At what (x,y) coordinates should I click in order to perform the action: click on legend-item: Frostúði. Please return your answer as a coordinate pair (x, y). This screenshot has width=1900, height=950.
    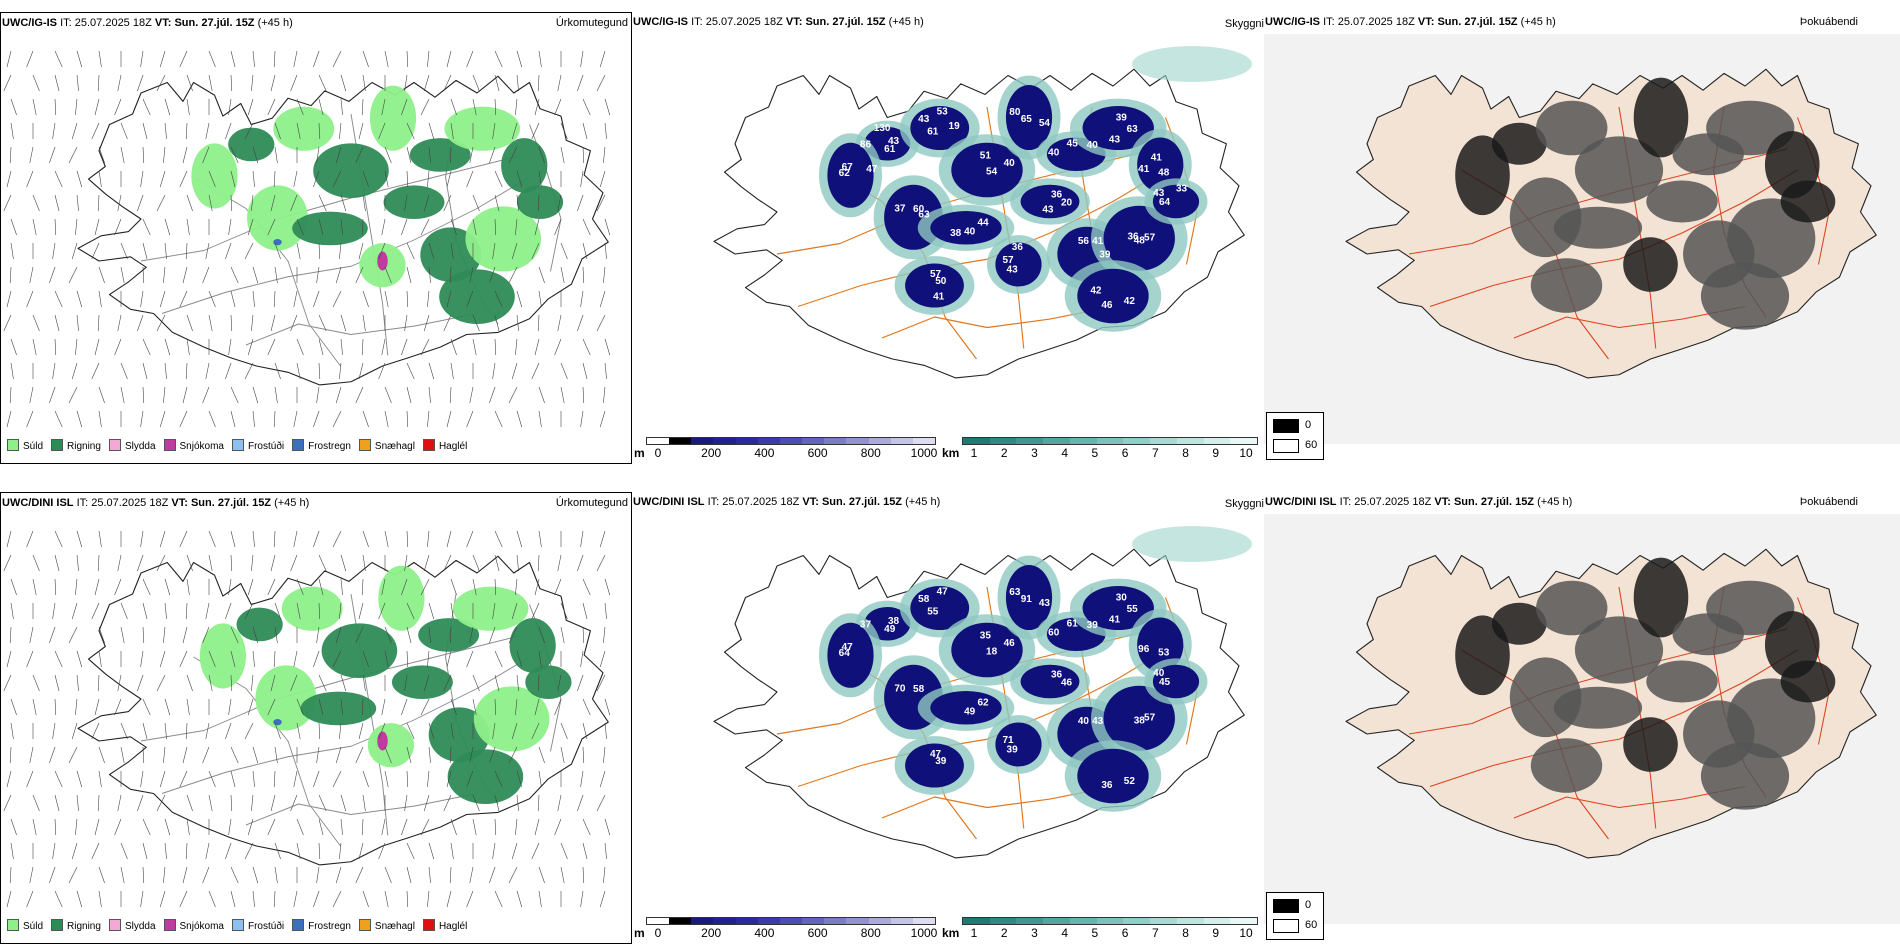
    Looking at the image, I should click on (258, 925).